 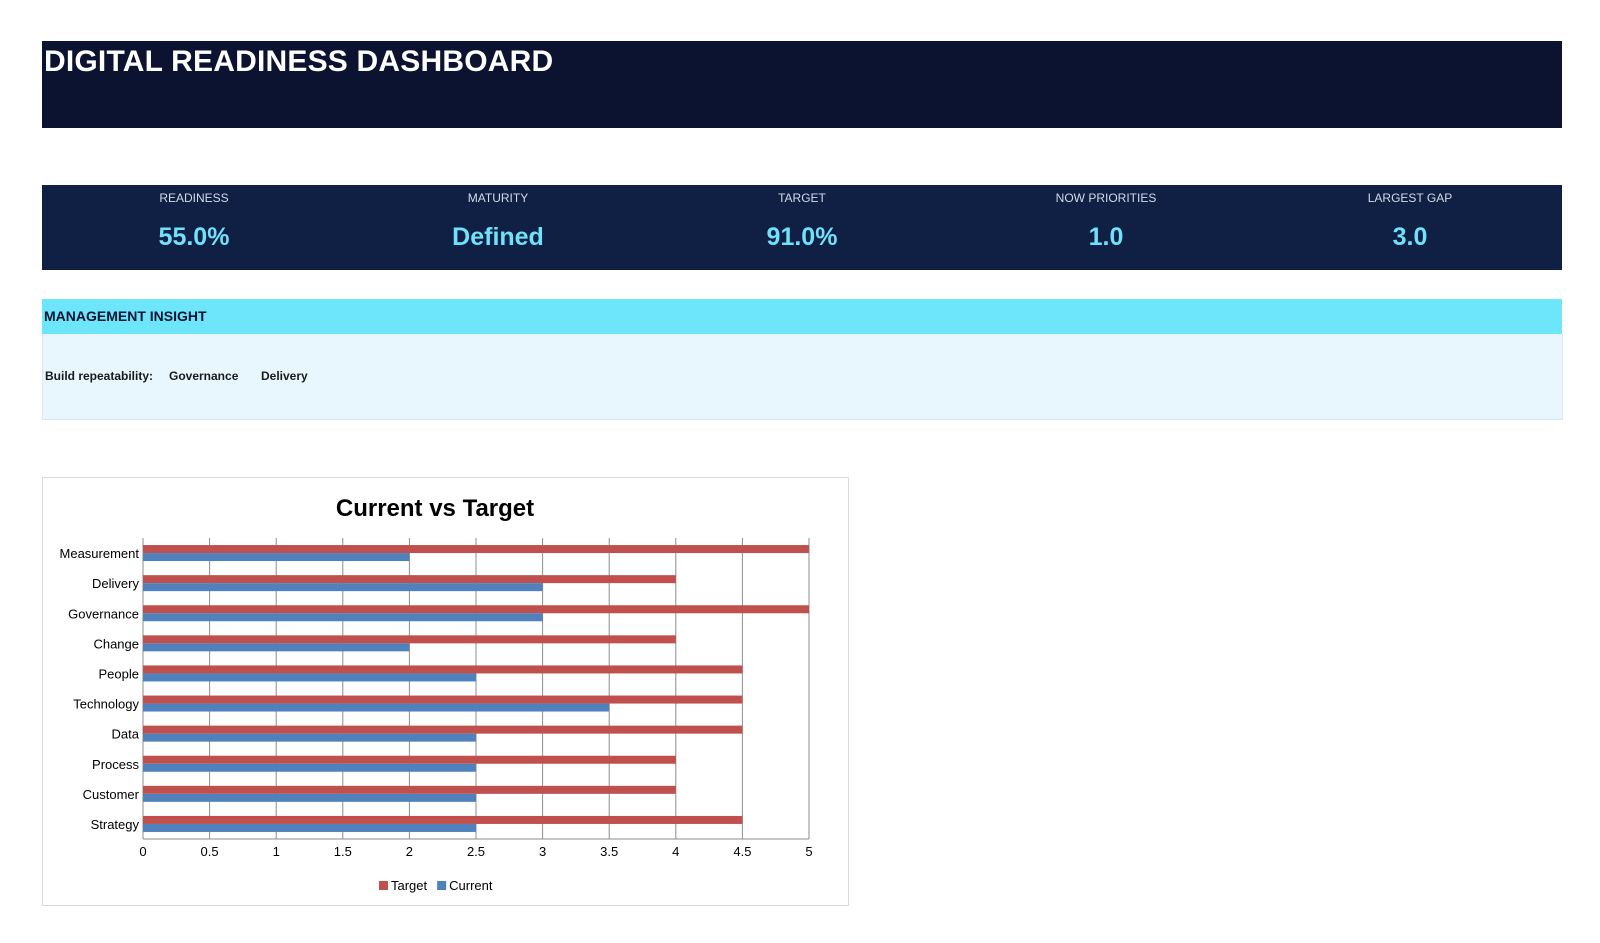 I want to click on x-tick-label: 4, so click(x=675, y=851).